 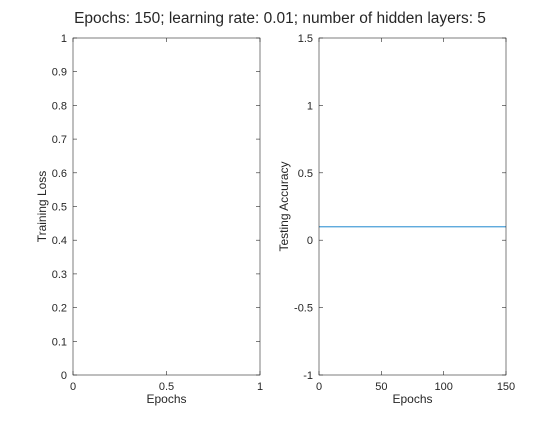 What do you see at coordinates (59, 73) in the screenshot?
I see `training-loss-y-tick-label: 0.9` at bounding box center [59, 73].